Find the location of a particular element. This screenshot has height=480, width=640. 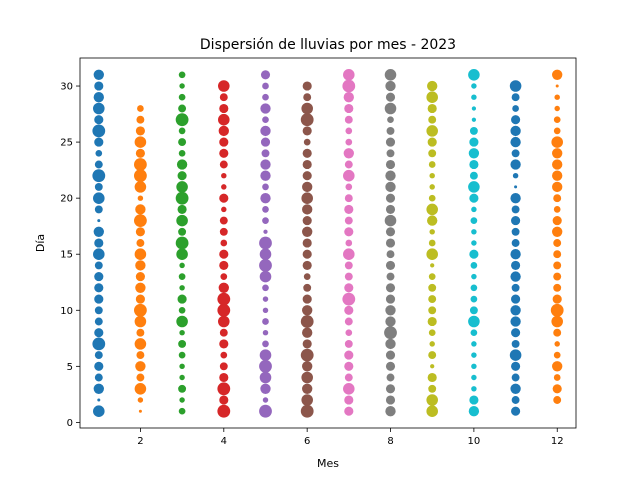

chart-title: Dispersión de lluvias por mes - 2023 is located at coordinates (328, 45).